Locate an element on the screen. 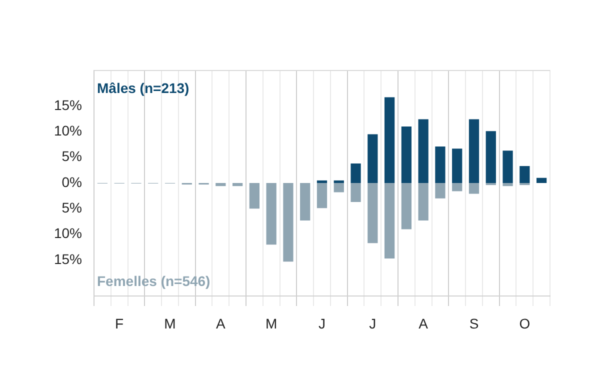 This screenshot has height=390, width=600. x-tick-label: S is located at coordinates (474, 323).